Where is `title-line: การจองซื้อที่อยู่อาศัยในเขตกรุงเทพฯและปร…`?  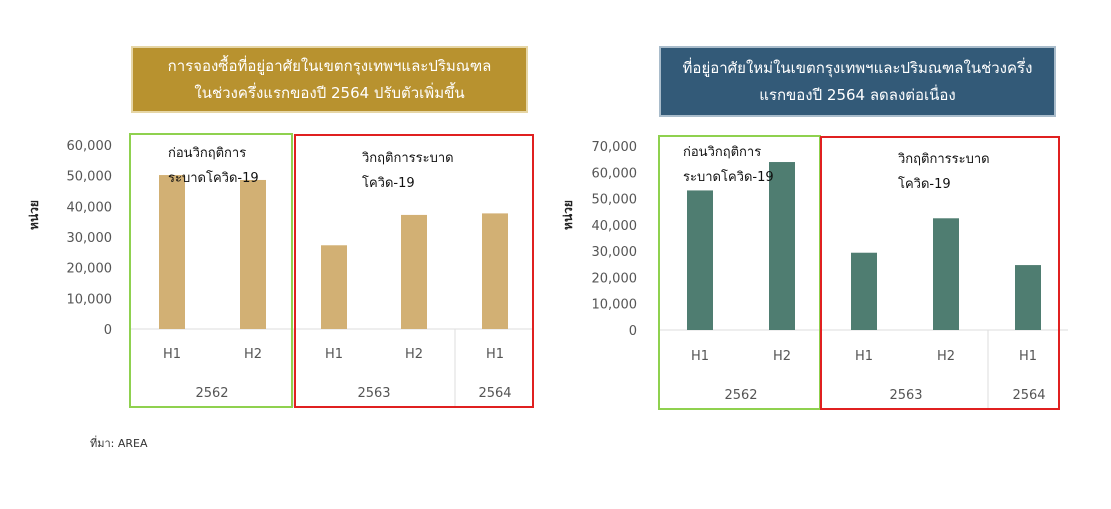
title-line: การจองซื้อที่อยู่อาศัยในเขตกรุงเทพฯและปร… is located at coordinates (329, 65).